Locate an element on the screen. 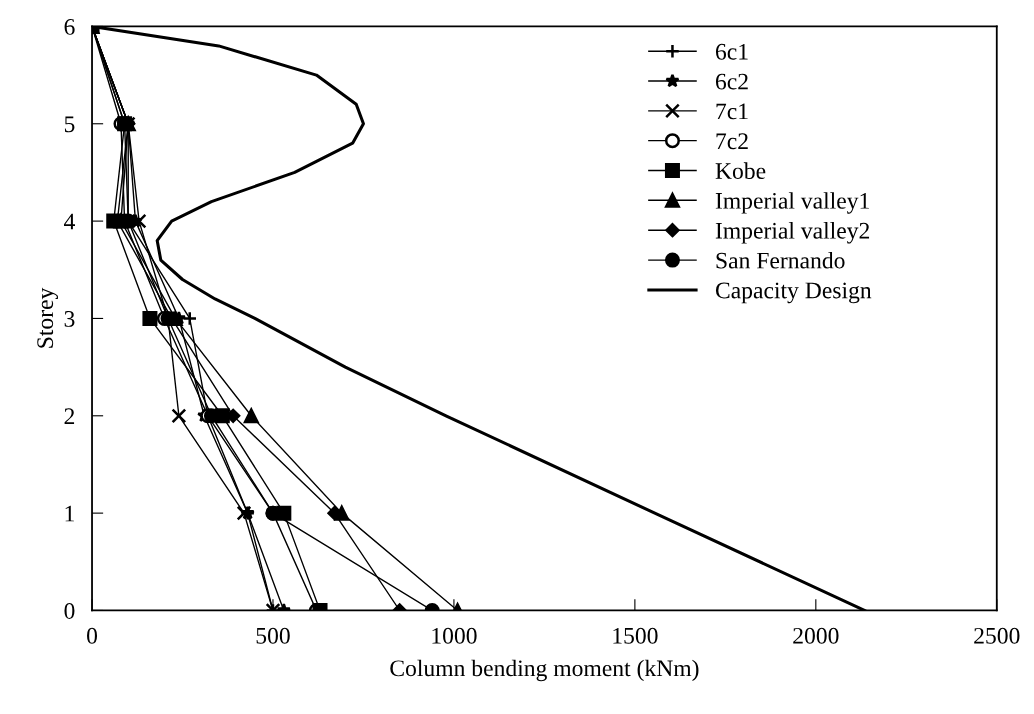 Image resolution: width=1034 pixels, height=714 pixels. y-tick-label: 3 is located at coordinates (69, 319).